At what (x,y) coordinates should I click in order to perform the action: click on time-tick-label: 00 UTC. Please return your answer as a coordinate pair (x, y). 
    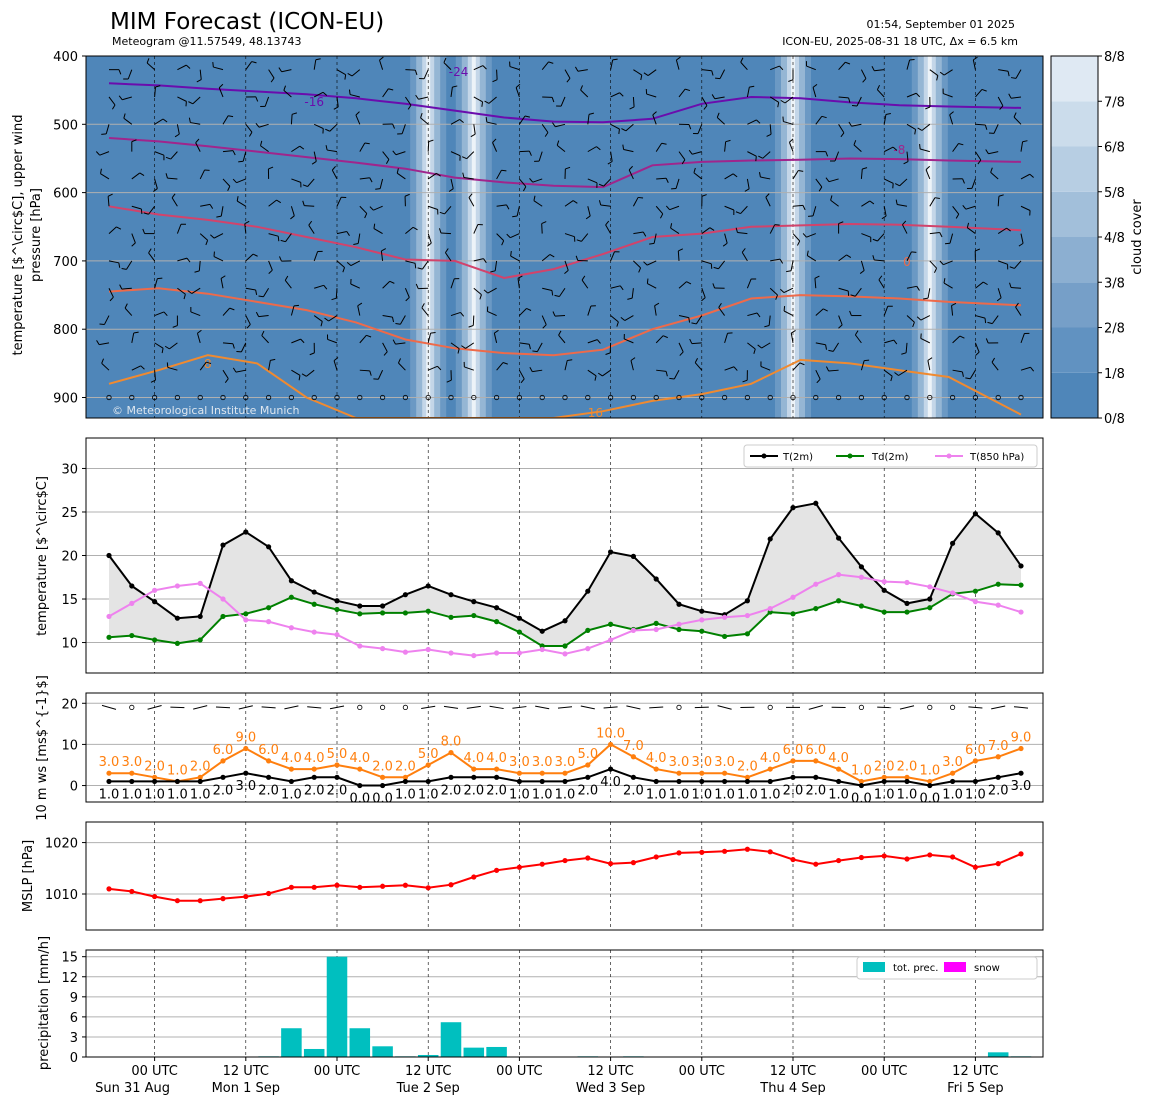
    Looking at the image, I should click on (702, 1071).